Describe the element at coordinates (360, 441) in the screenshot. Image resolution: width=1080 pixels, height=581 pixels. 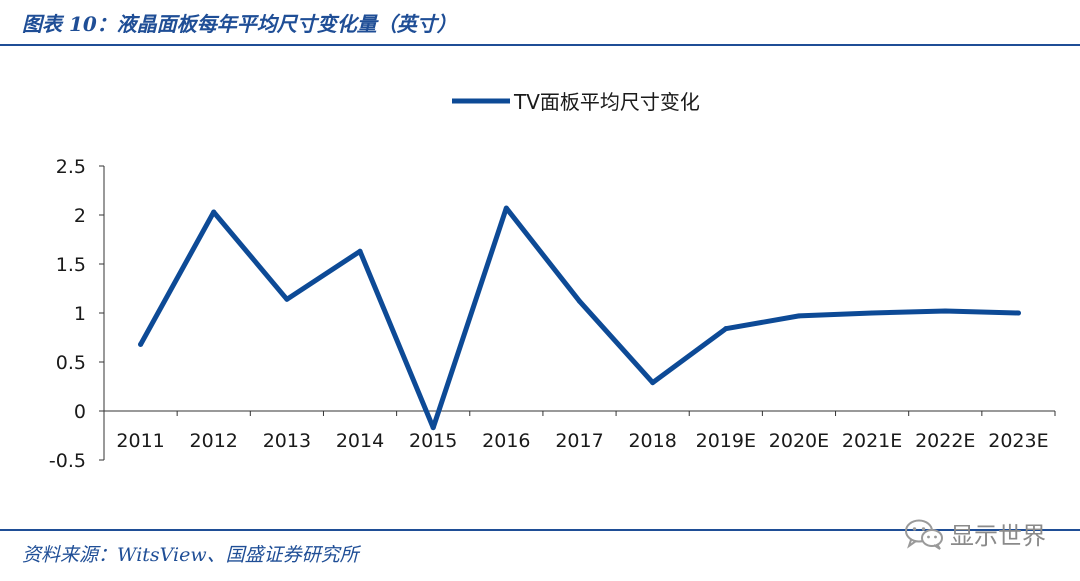
I see `x-tick-label: 2014` at that location.